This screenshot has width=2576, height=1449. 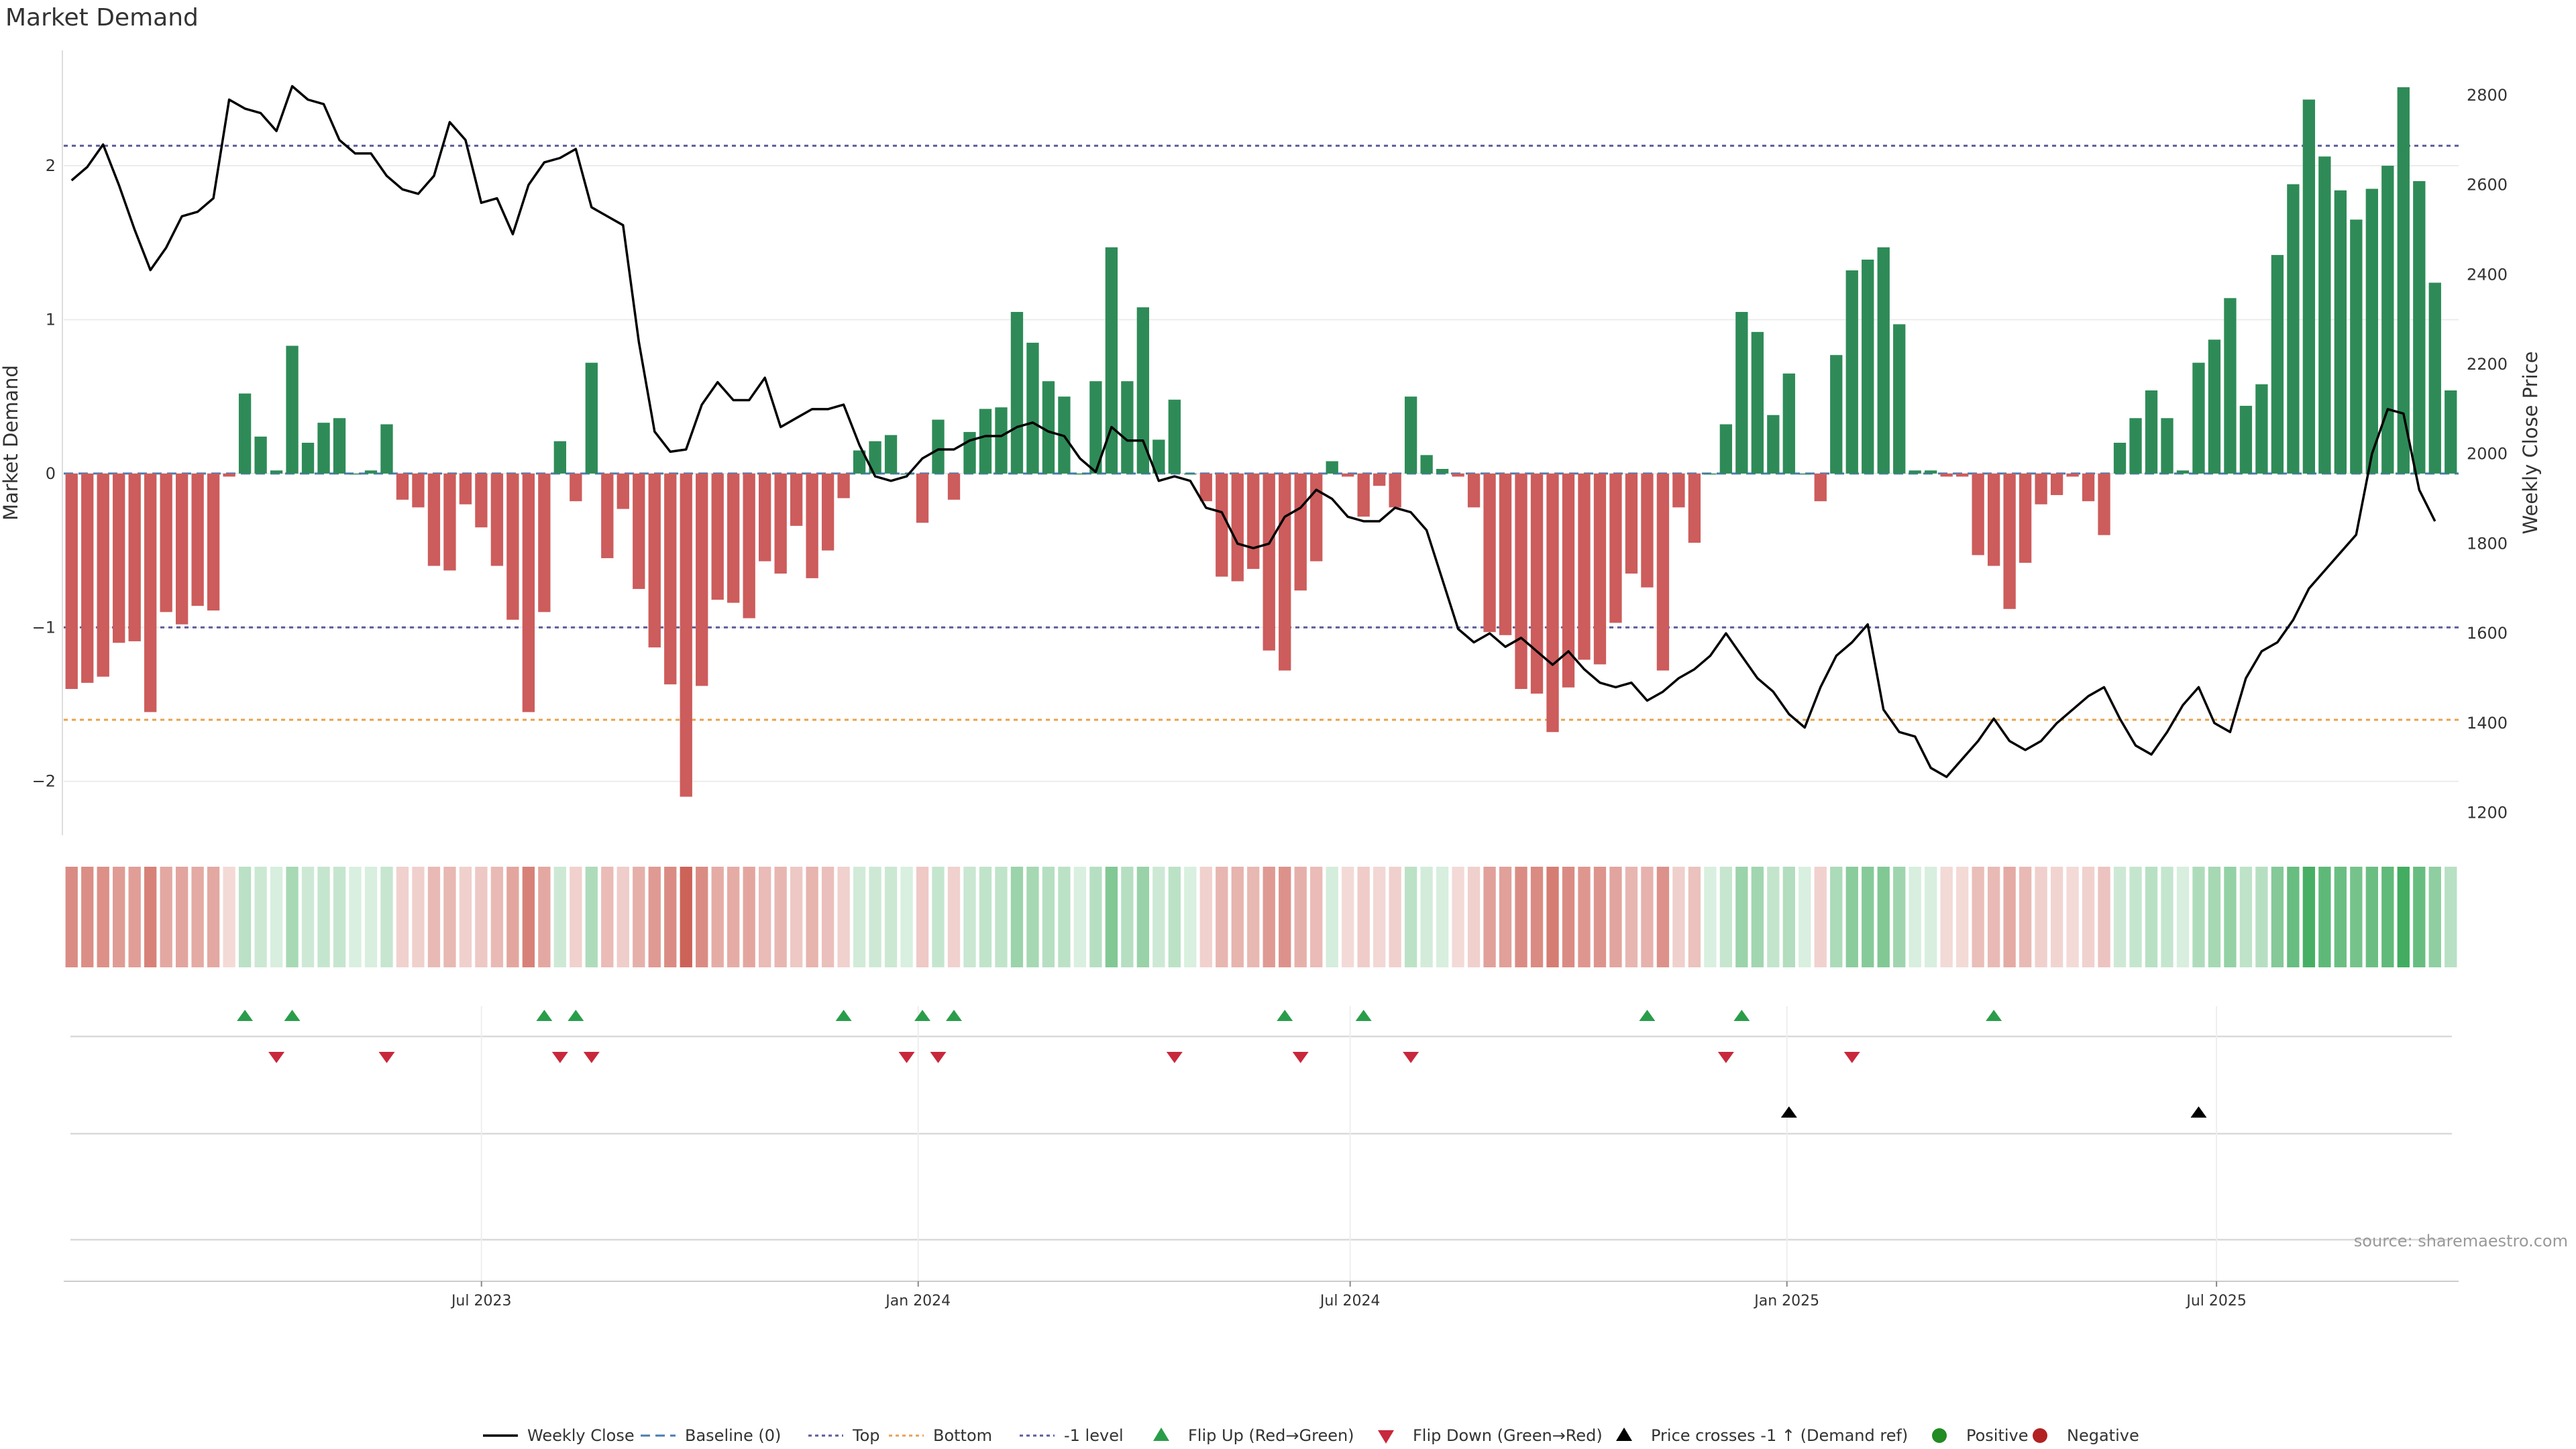 I want to click on legend-label: Flip Up (Red→Green), so click(x=1271, y=1435).